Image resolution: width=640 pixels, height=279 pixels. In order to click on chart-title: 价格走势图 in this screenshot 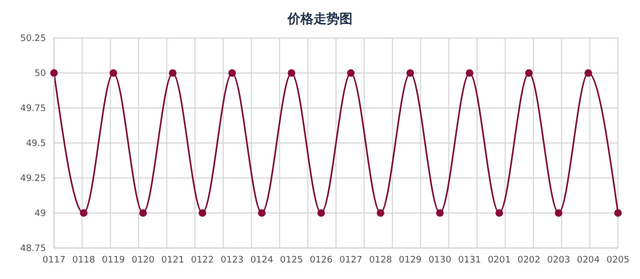, I will do `click(320, 19)`.